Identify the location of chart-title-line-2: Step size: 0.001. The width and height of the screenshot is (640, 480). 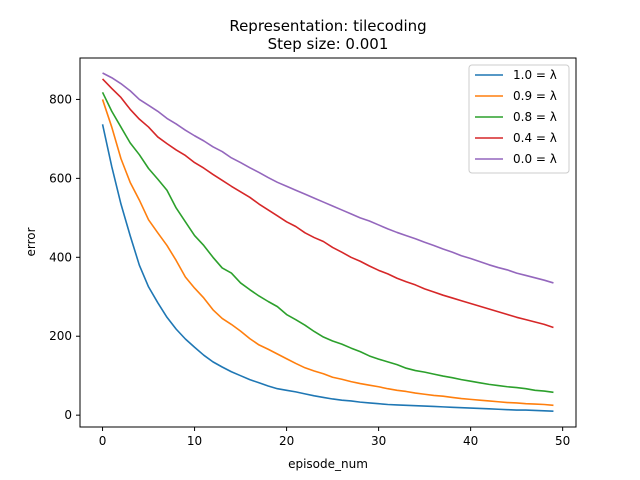
(328, 44).